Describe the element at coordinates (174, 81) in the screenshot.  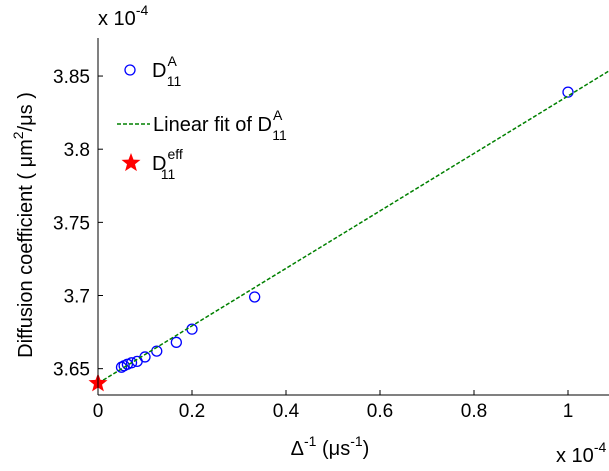
I see `legend-label-series-1-sub: 11` at that location.